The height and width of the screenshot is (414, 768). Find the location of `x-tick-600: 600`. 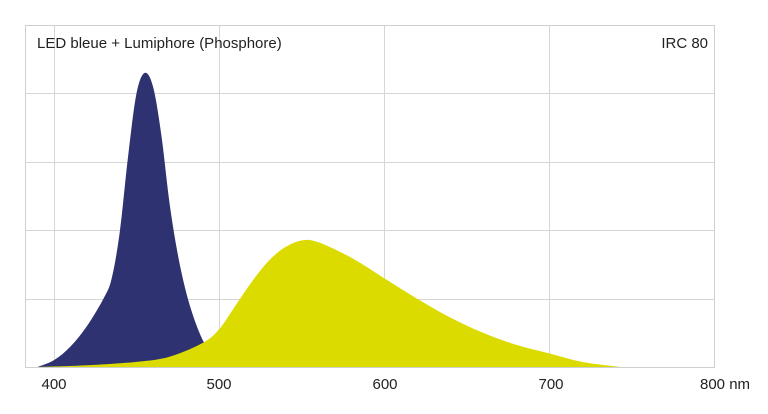

x-tick-600: 600 is located at coordinates (385, 384).